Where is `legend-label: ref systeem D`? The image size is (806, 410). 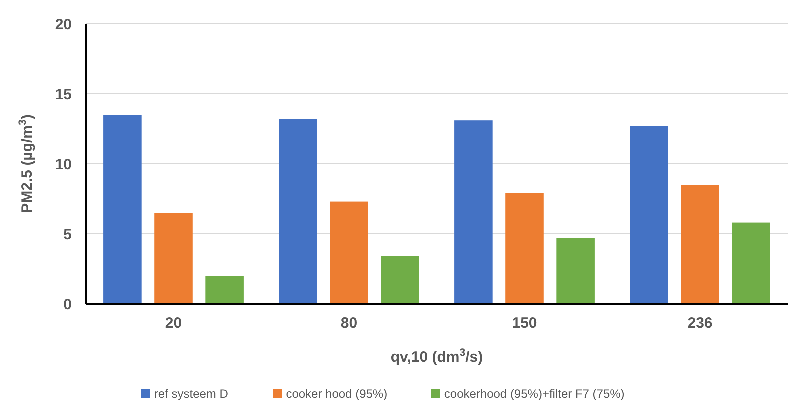
legend-label: ref systeem D is located at coordinates (191, 394).